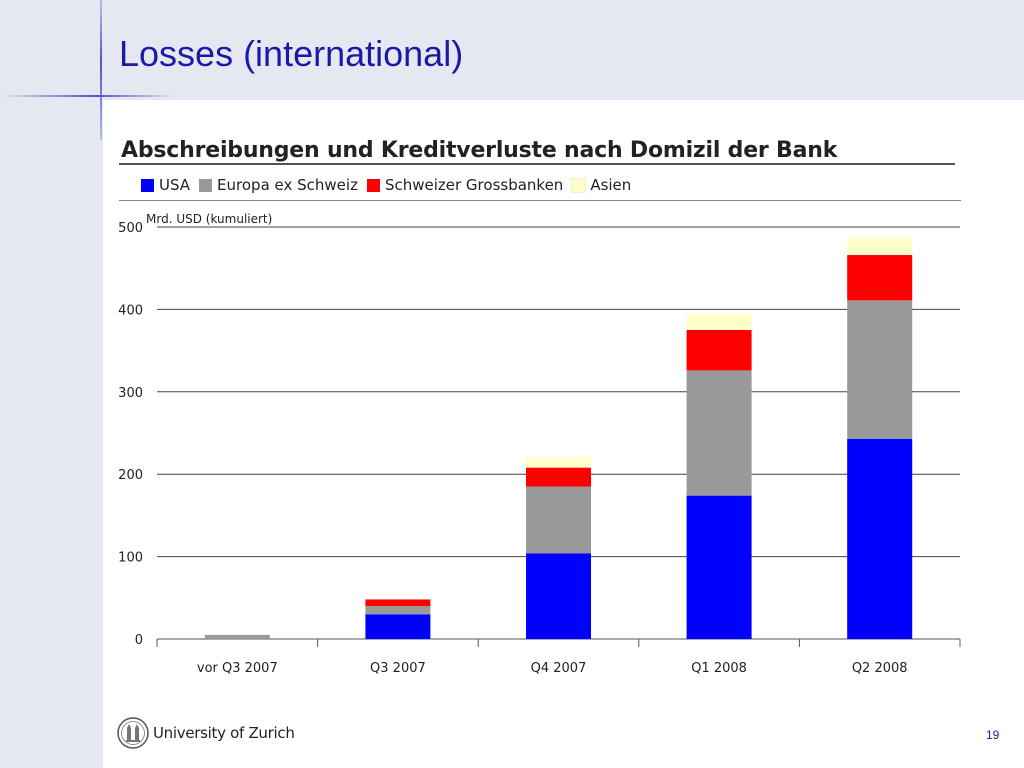 This screenshot has height=768, width=1024. I want to click on university-seal-icon, so click(133, 733).